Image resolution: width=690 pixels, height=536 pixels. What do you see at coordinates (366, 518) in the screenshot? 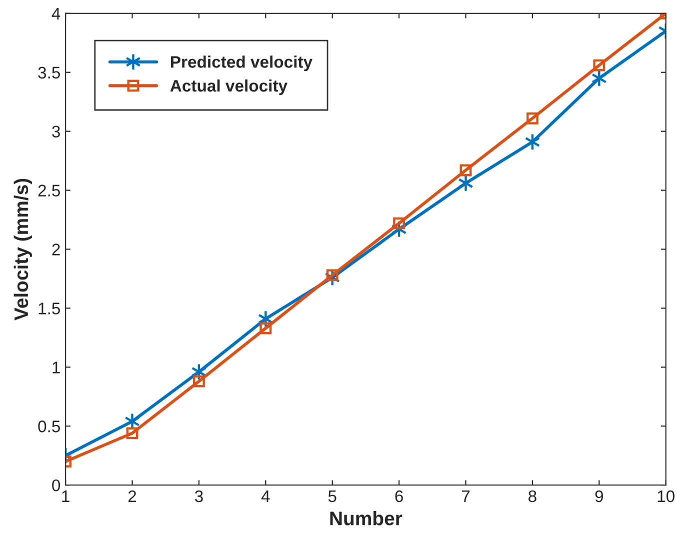
I see `x-axis-title: Number` at bounding box center [366, 518].